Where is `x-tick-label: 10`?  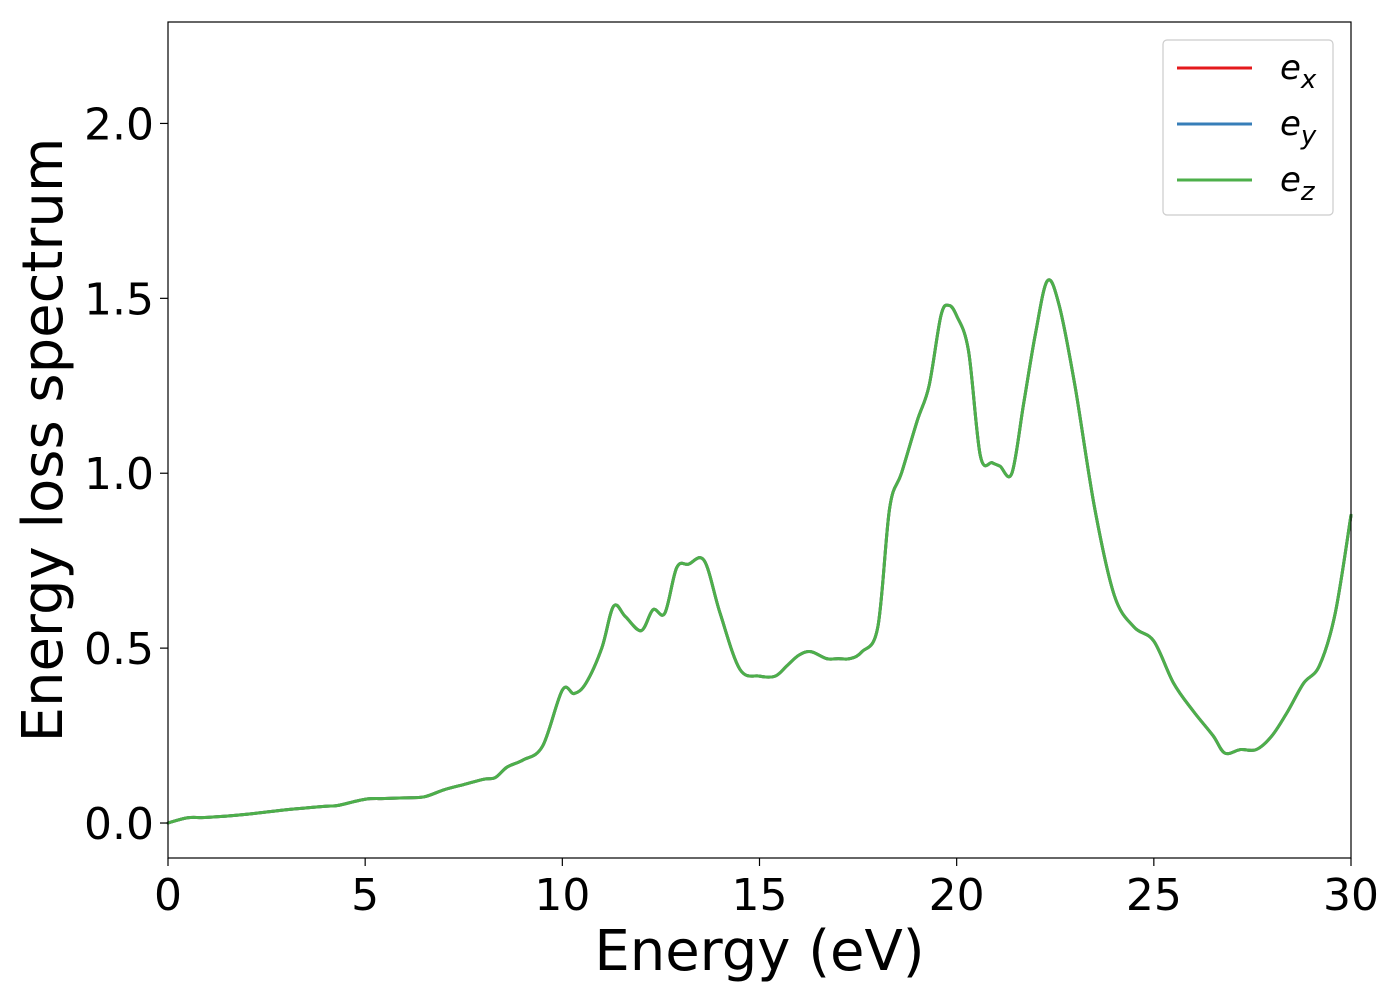
x-tick-label: 10 is located at coordinates (562, 895).